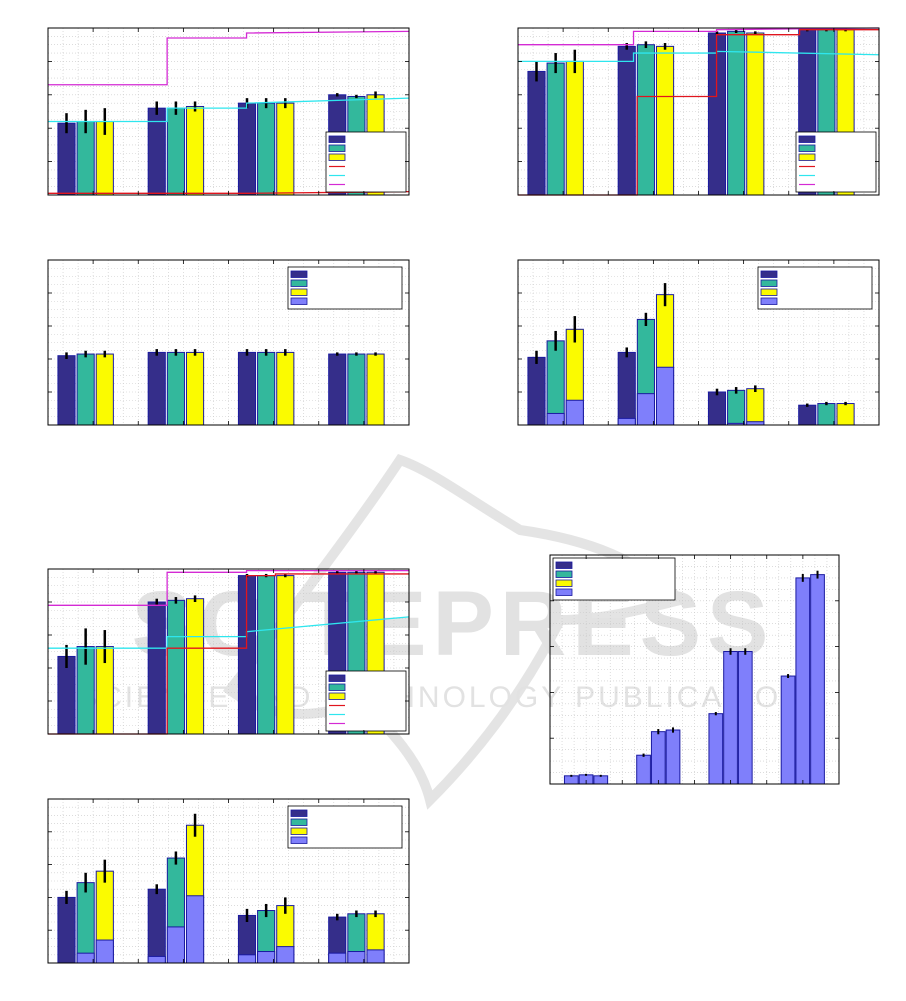 This screenshot has height=1001, width=906. I want to click on chart-middle-right, so click(698, 342).